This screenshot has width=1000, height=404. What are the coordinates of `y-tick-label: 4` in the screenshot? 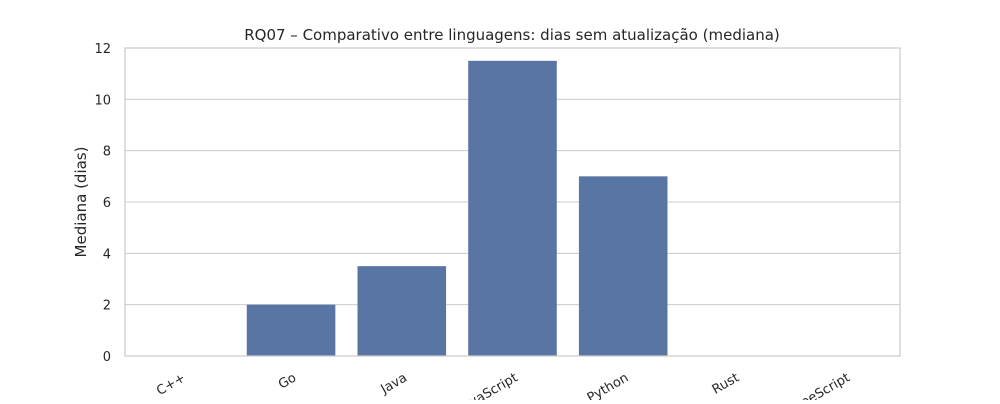 It's located at (107, 254).